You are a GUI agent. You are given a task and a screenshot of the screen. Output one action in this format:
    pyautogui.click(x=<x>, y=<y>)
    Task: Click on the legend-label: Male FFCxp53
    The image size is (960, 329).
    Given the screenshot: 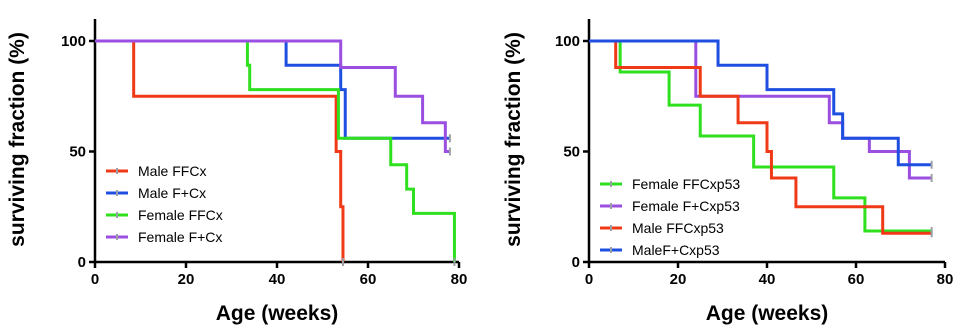 What is the action you would take?
    pyautogui.click(x=678, y=228)
    